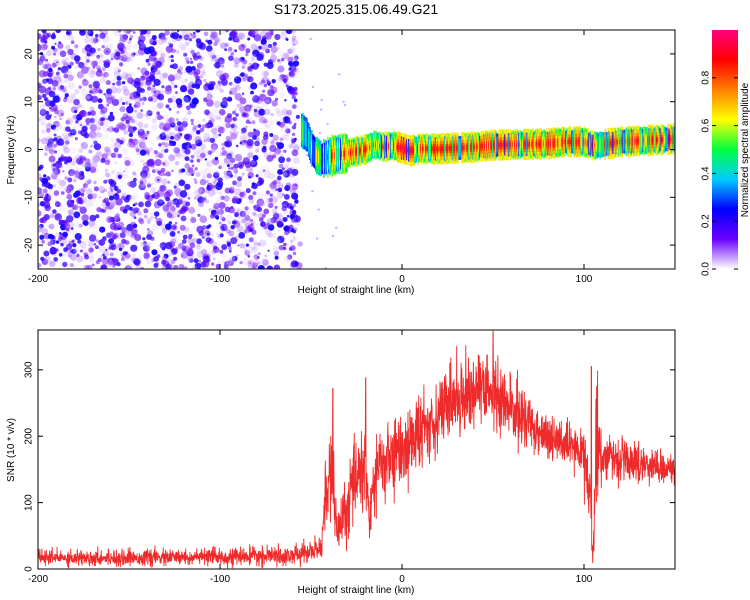  What do you see at coordinates (38, 579) in the screenshot?
I see `x-tick-label: -200` at bounding box center [38, 579].